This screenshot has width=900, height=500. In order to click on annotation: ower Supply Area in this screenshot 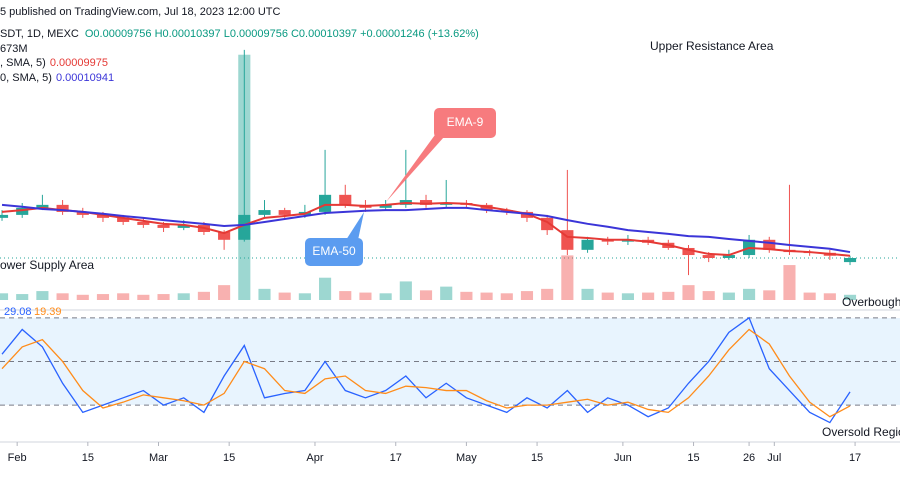, I will do `click(47, 265)`.